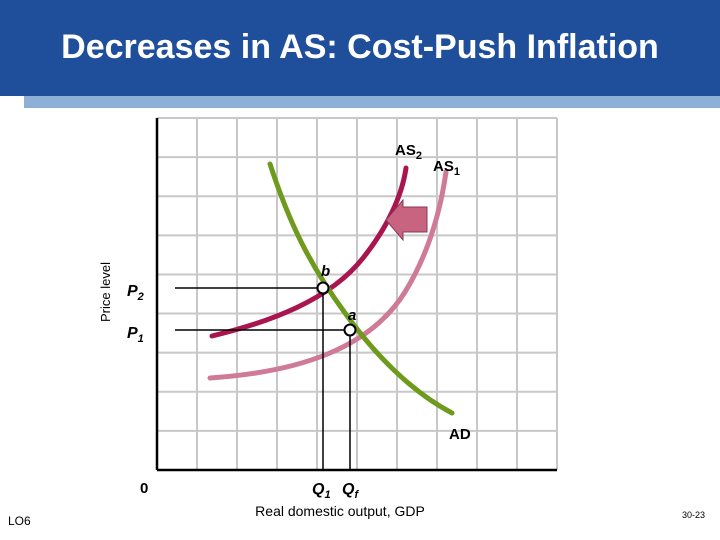 This screenshot has width=720, height=540. I want to click on slide-title: Decreases in AS: Cost-Push Inflation, so click(360, 47).